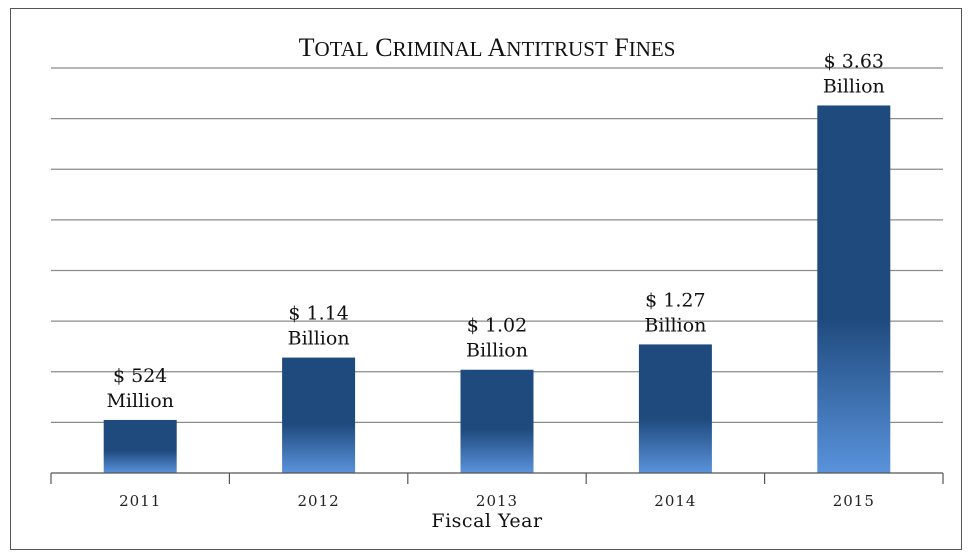  What do you see at coordinates (675, 408) in the screenshot?
I see `bar-2014` at bounding box center [675, 408].